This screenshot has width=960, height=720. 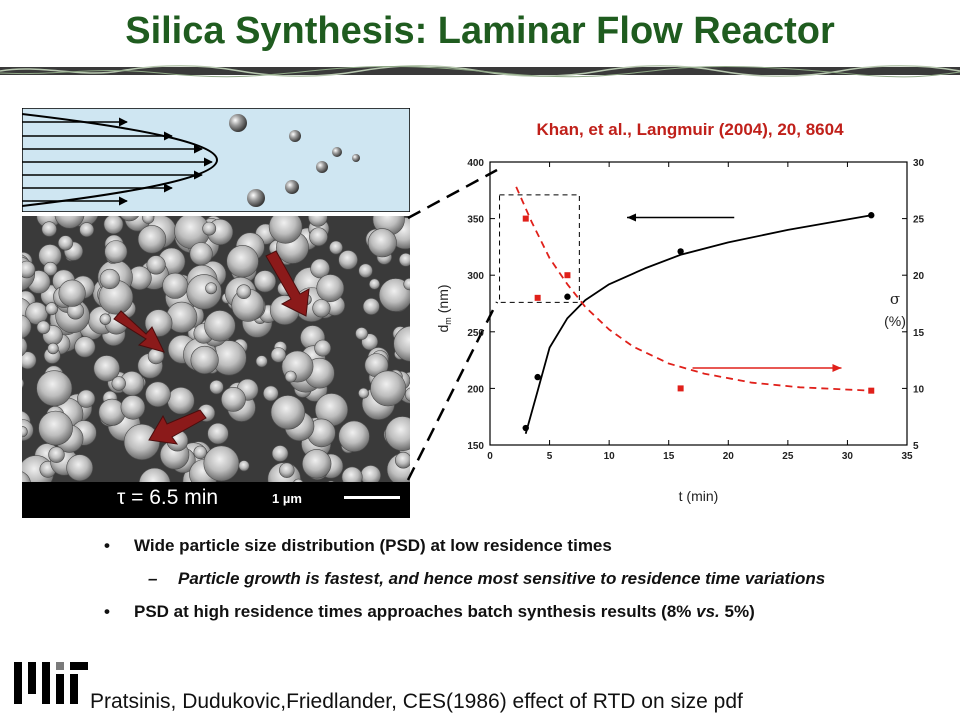 I want to click on x-tick-label: 5, so click(x=550, y=456).